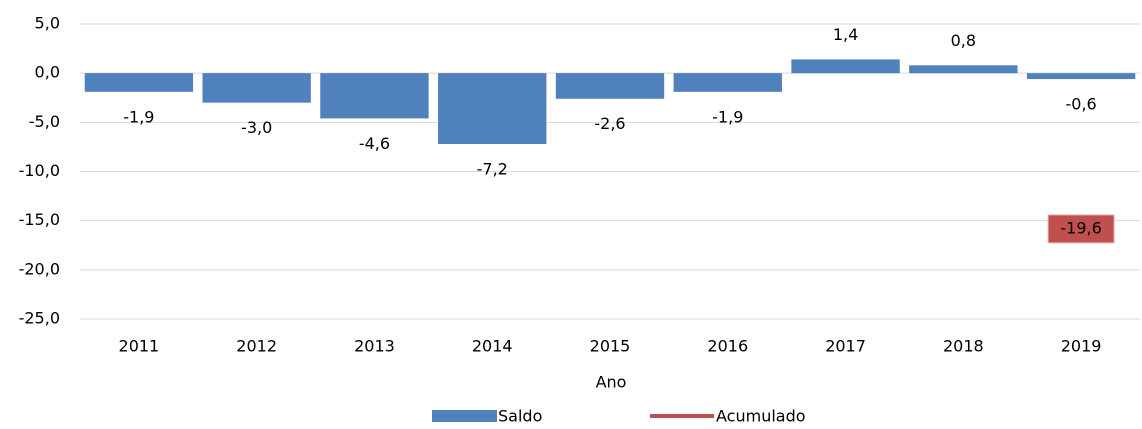 The image size is (1142, 429). I want to click on y-tick-label: -20,0, so click(39, 268).